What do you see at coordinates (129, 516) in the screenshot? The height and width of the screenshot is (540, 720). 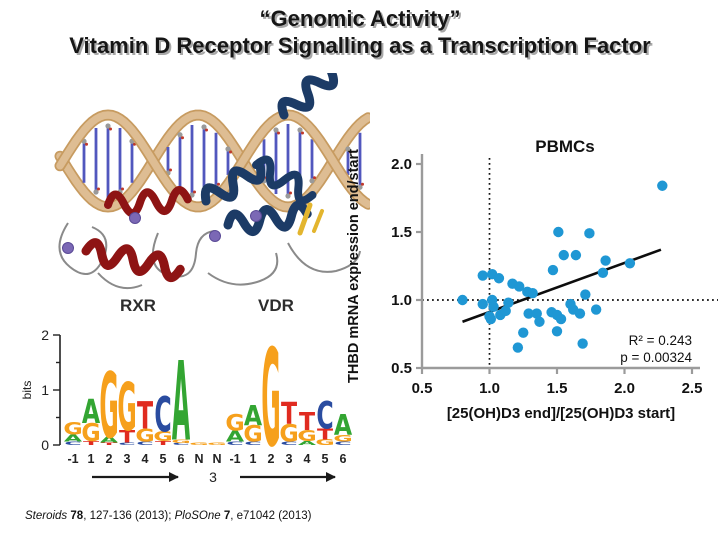 I see `citation-segment: , 127-136 (2013);` at bounding box center [129, 516].